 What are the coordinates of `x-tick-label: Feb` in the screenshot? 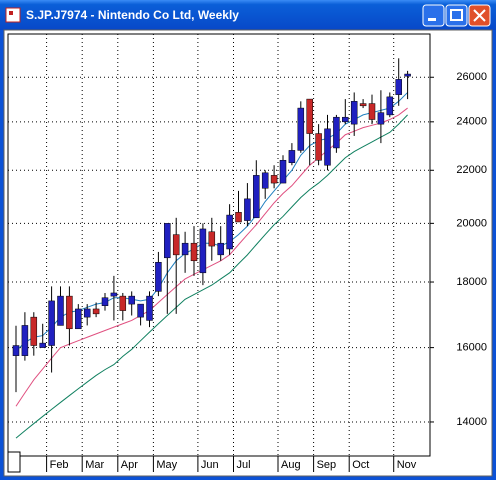 It's located at (59, 465).